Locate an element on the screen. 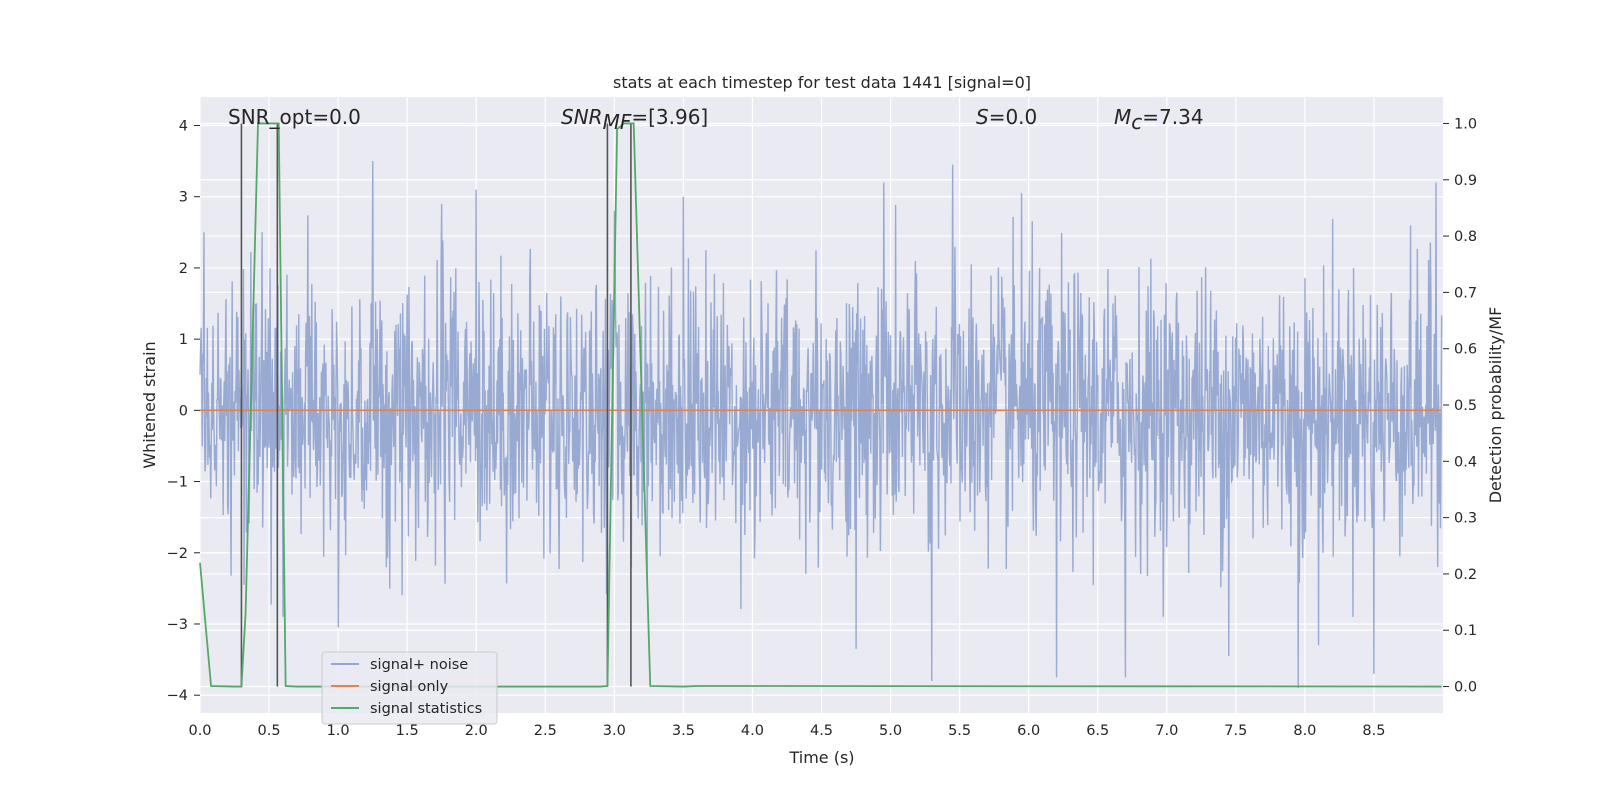 Image resolution: width=1600 pixels, height=800 pixels. x-tick-label: 5.5 is located at coordinates (959, 731).